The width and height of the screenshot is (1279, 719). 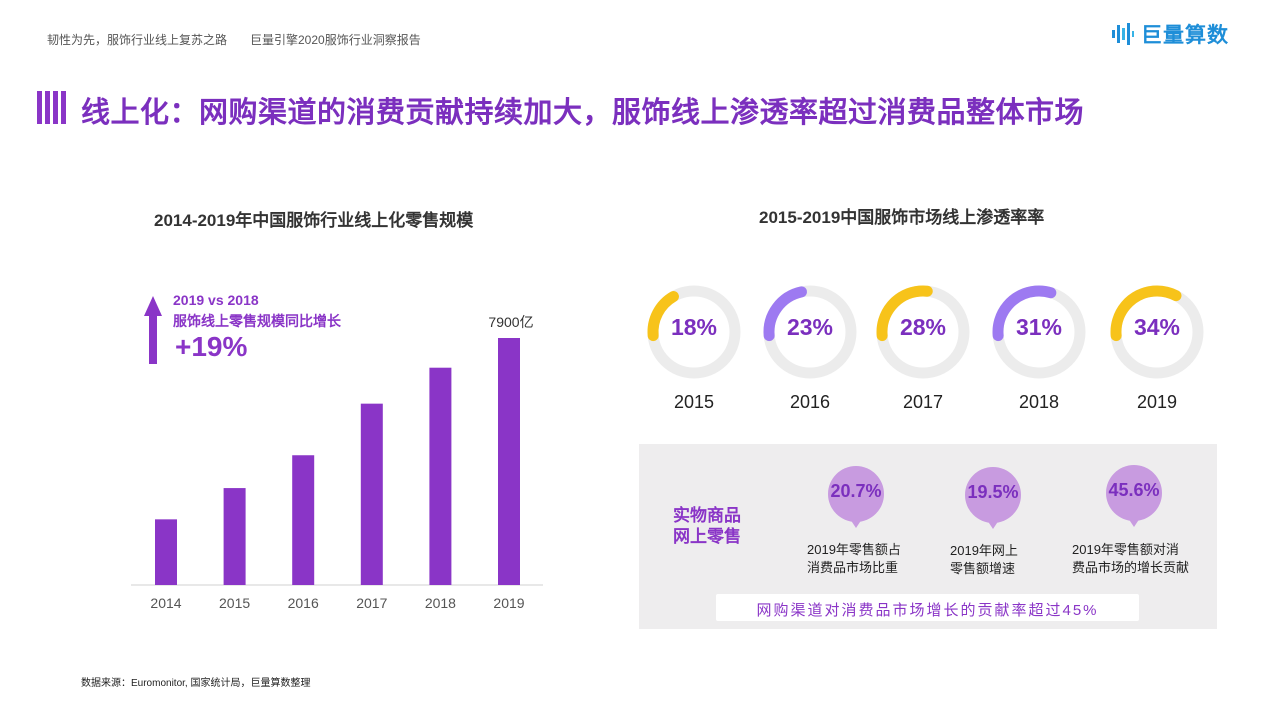 I want to click on stat-caption-line: 2019年网上, so click(x=984, y=550).